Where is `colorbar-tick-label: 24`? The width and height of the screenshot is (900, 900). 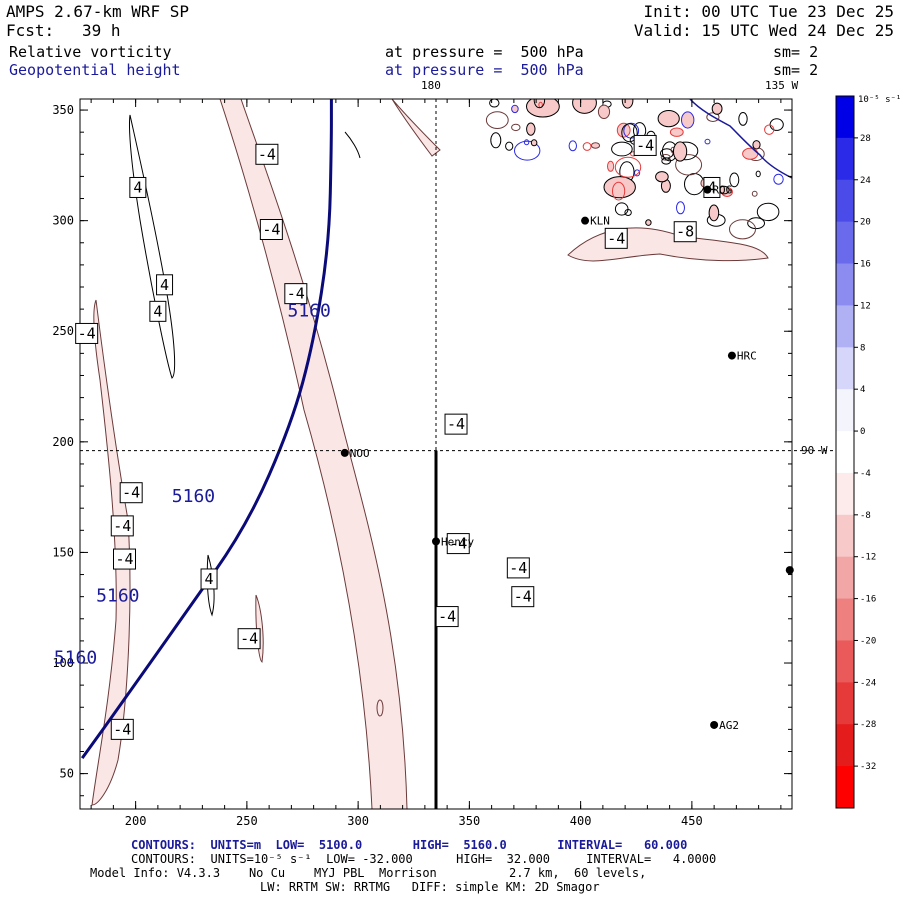
colorbar-tick-label: 24 is located at coordinates (865, 181).